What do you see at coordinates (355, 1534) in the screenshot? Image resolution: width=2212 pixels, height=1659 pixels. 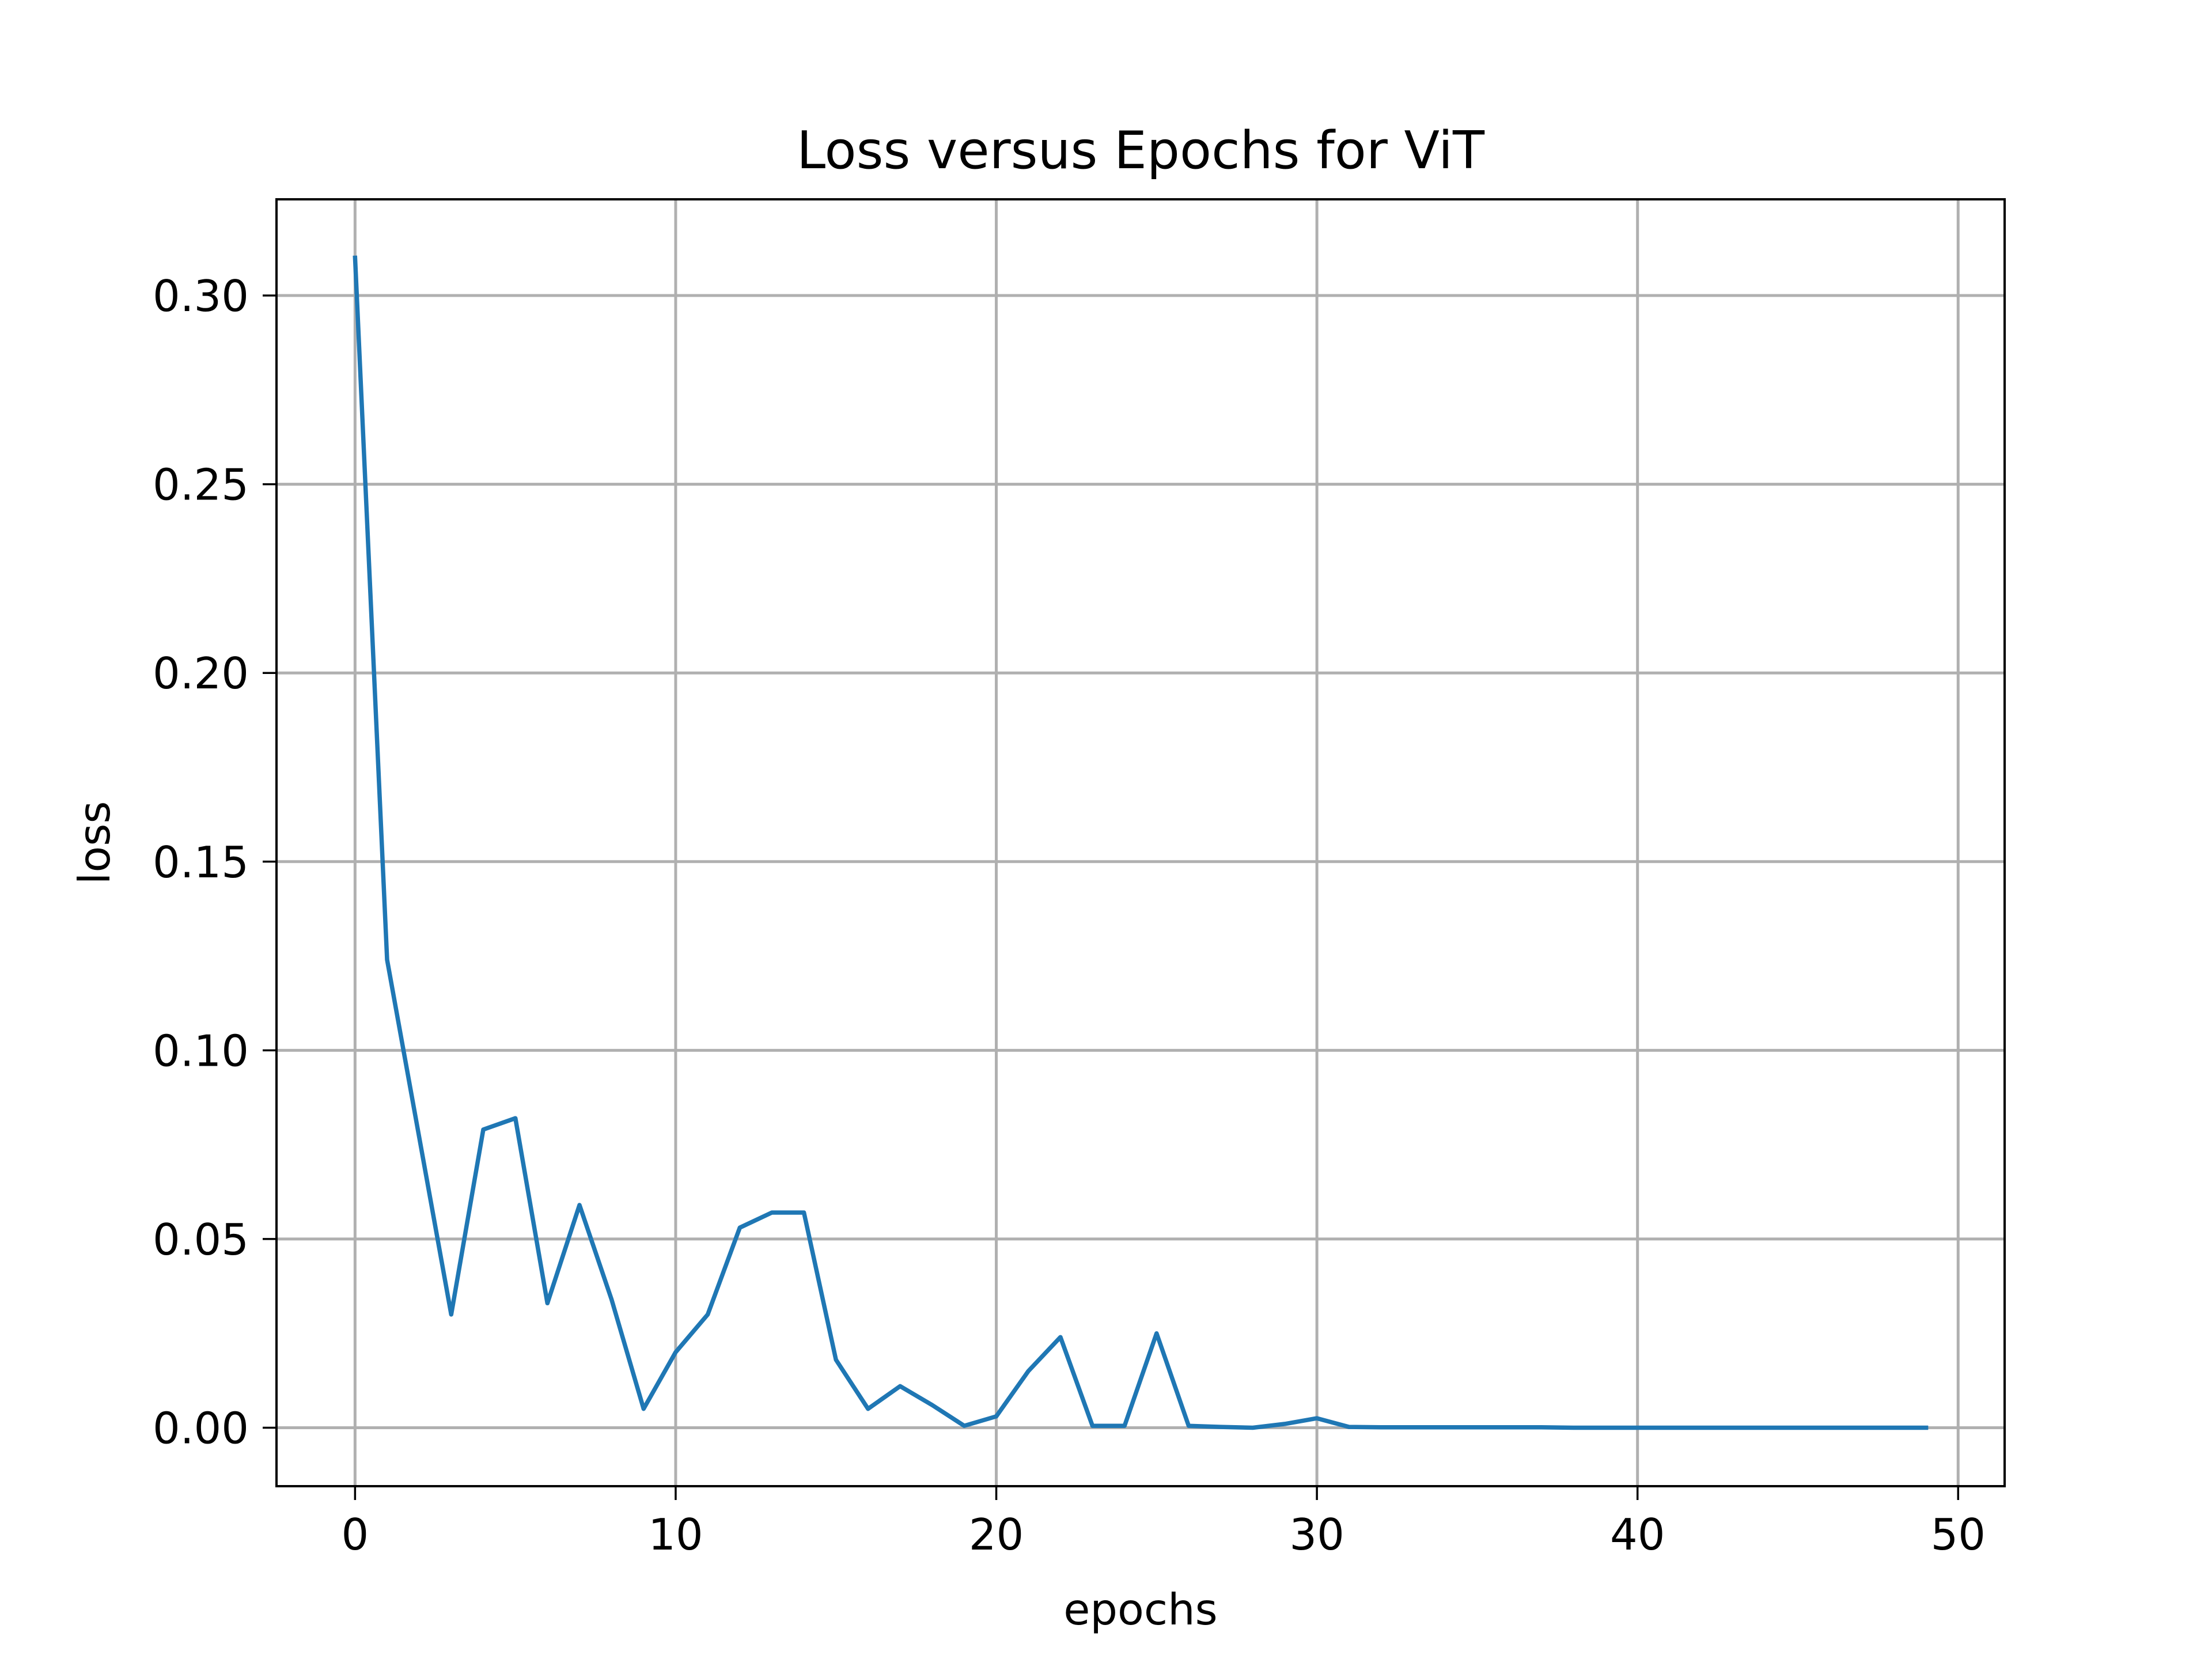 I see `x-tick-label: 0` at bounding box center [355, 1534].